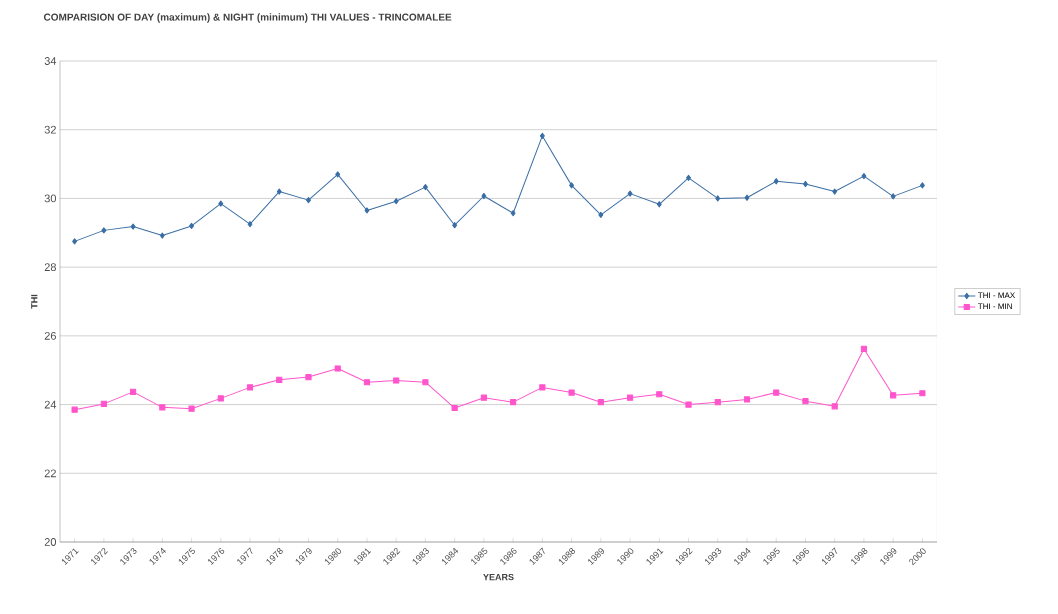 This screenshot has height=614, width=1058. What do you see at coordinates (498, 577) in the screenshot?
I see `x-axis-title: YEARS` at bounding box center [498, 577].